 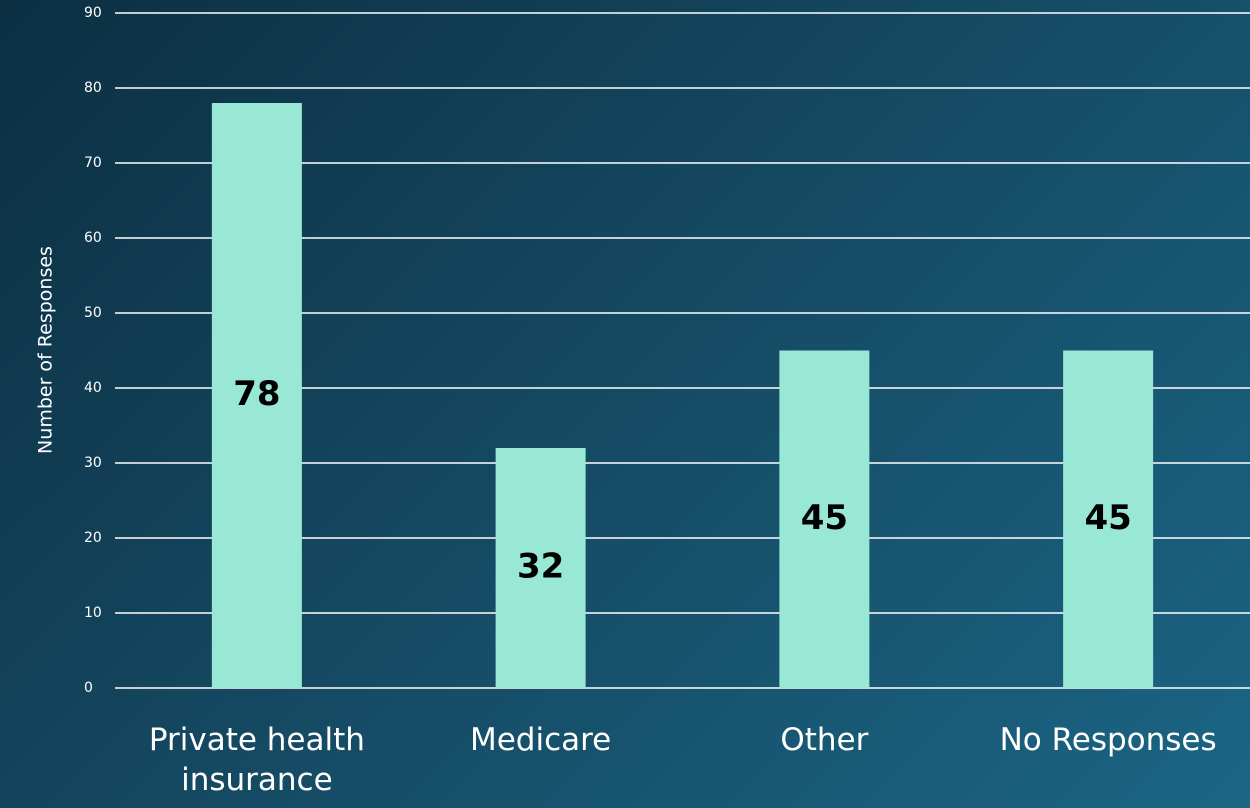 What do you see at coordinates (46, 350) in the screenshot?
I see `y-axis-label: Number of Responses` at bounding box center [46, 350].